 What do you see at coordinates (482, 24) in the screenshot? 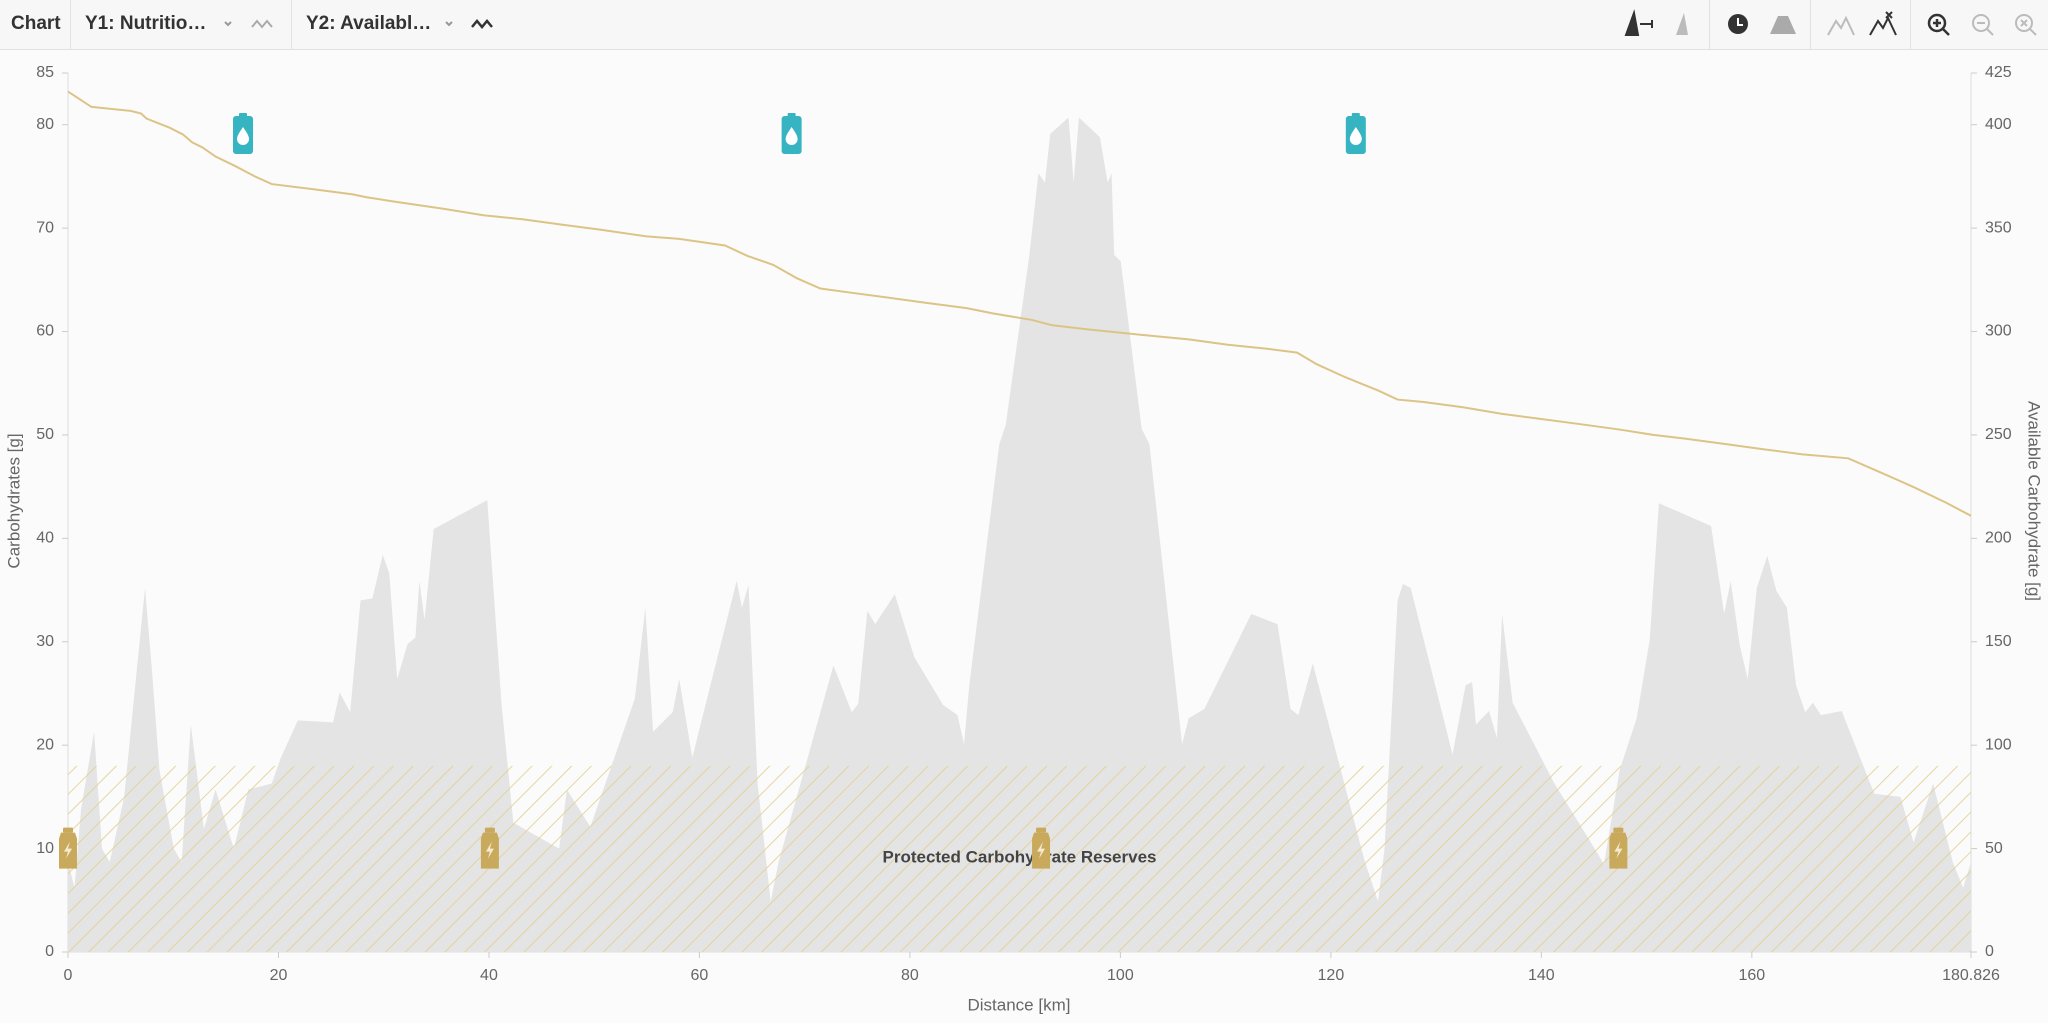
I see `line-style-y2` at bounding box center [482, 24].